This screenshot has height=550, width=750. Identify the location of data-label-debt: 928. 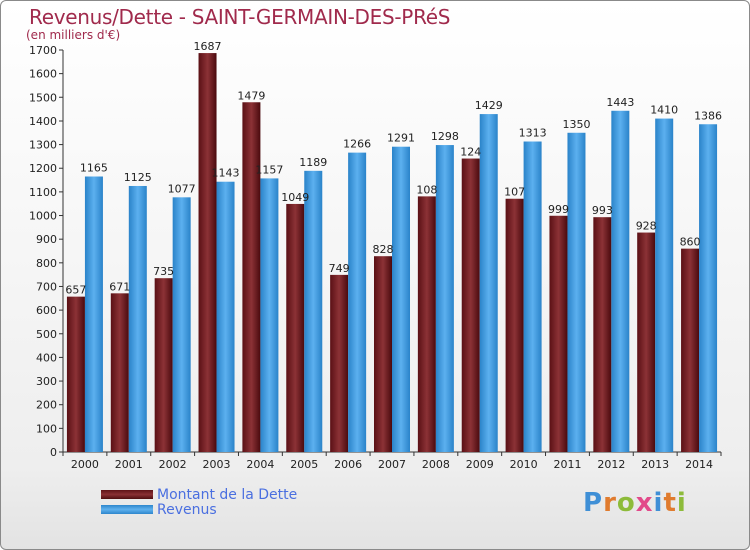
(646, 226).